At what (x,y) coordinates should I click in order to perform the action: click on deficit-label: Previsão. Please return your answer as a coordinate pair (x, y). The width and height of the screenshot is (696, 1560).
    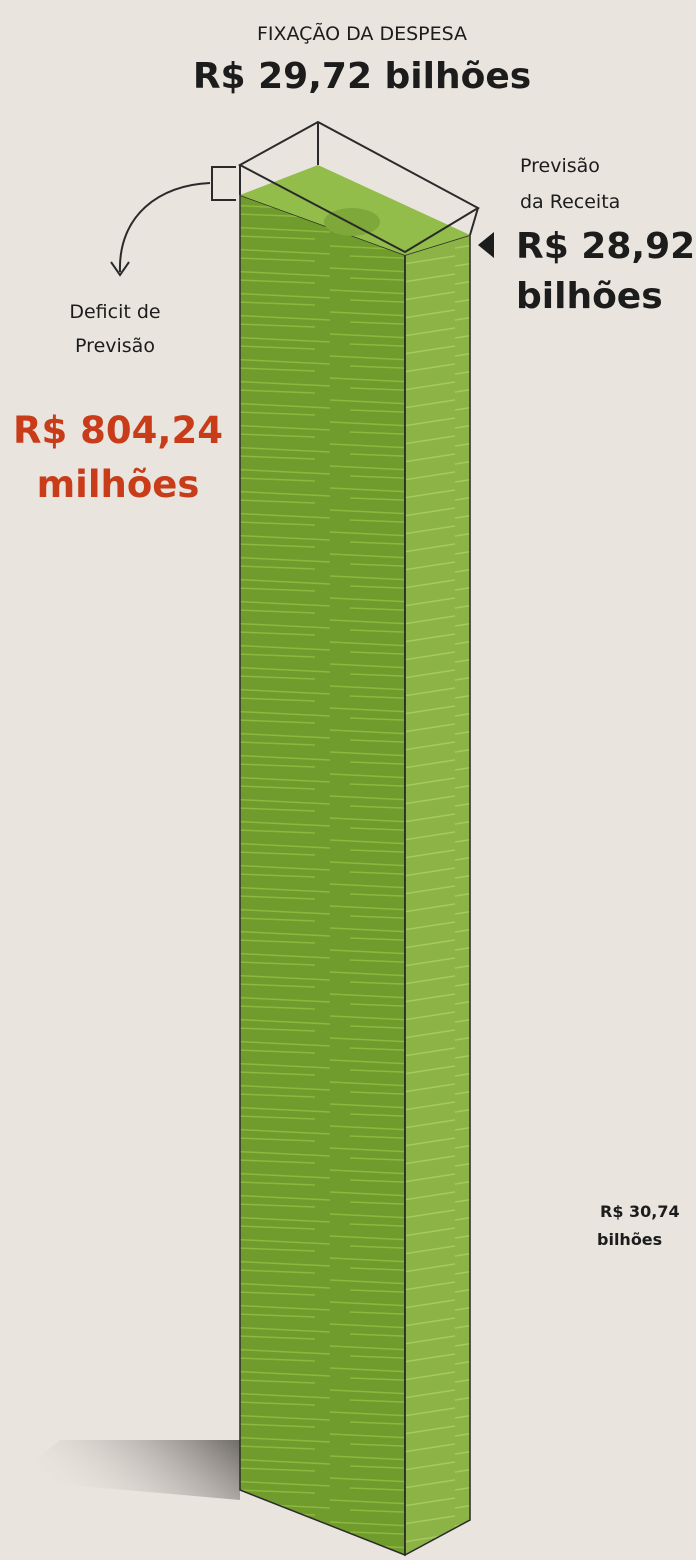
    Looking at the image, I should click on (115, 346).